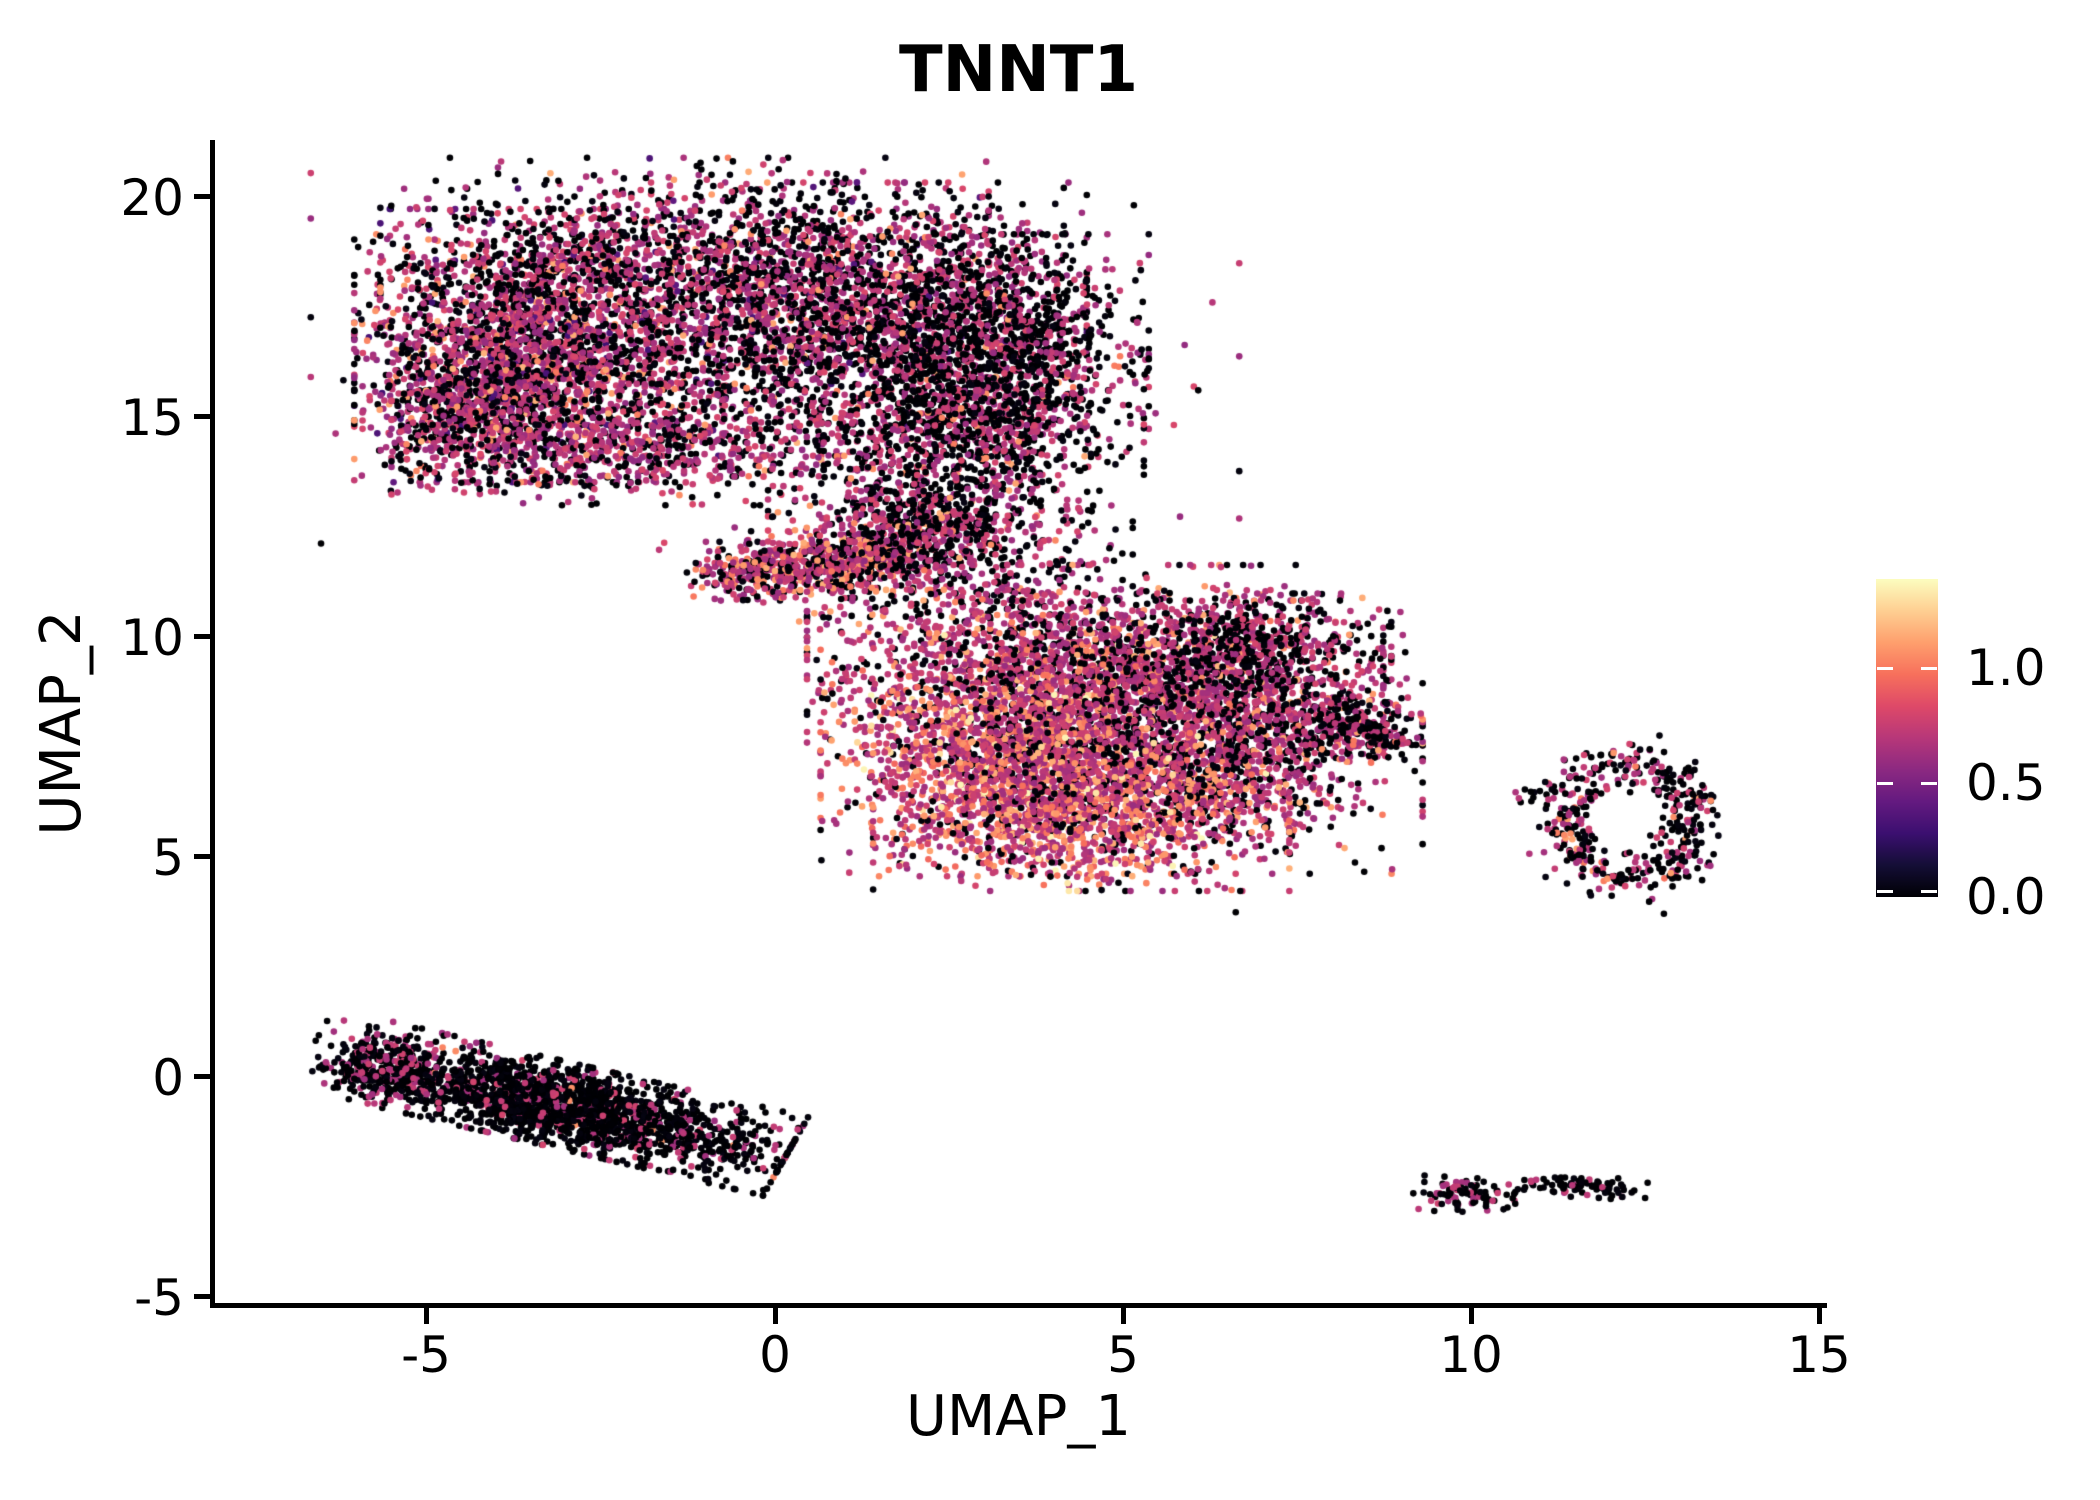  I want to click on x-axis-line, so click(1018, 1305).